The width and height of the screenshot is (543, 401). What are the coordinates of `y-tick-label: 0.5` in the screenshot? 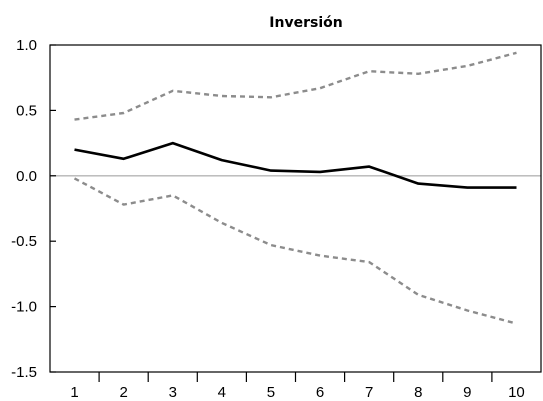 It's located at (26, 110).